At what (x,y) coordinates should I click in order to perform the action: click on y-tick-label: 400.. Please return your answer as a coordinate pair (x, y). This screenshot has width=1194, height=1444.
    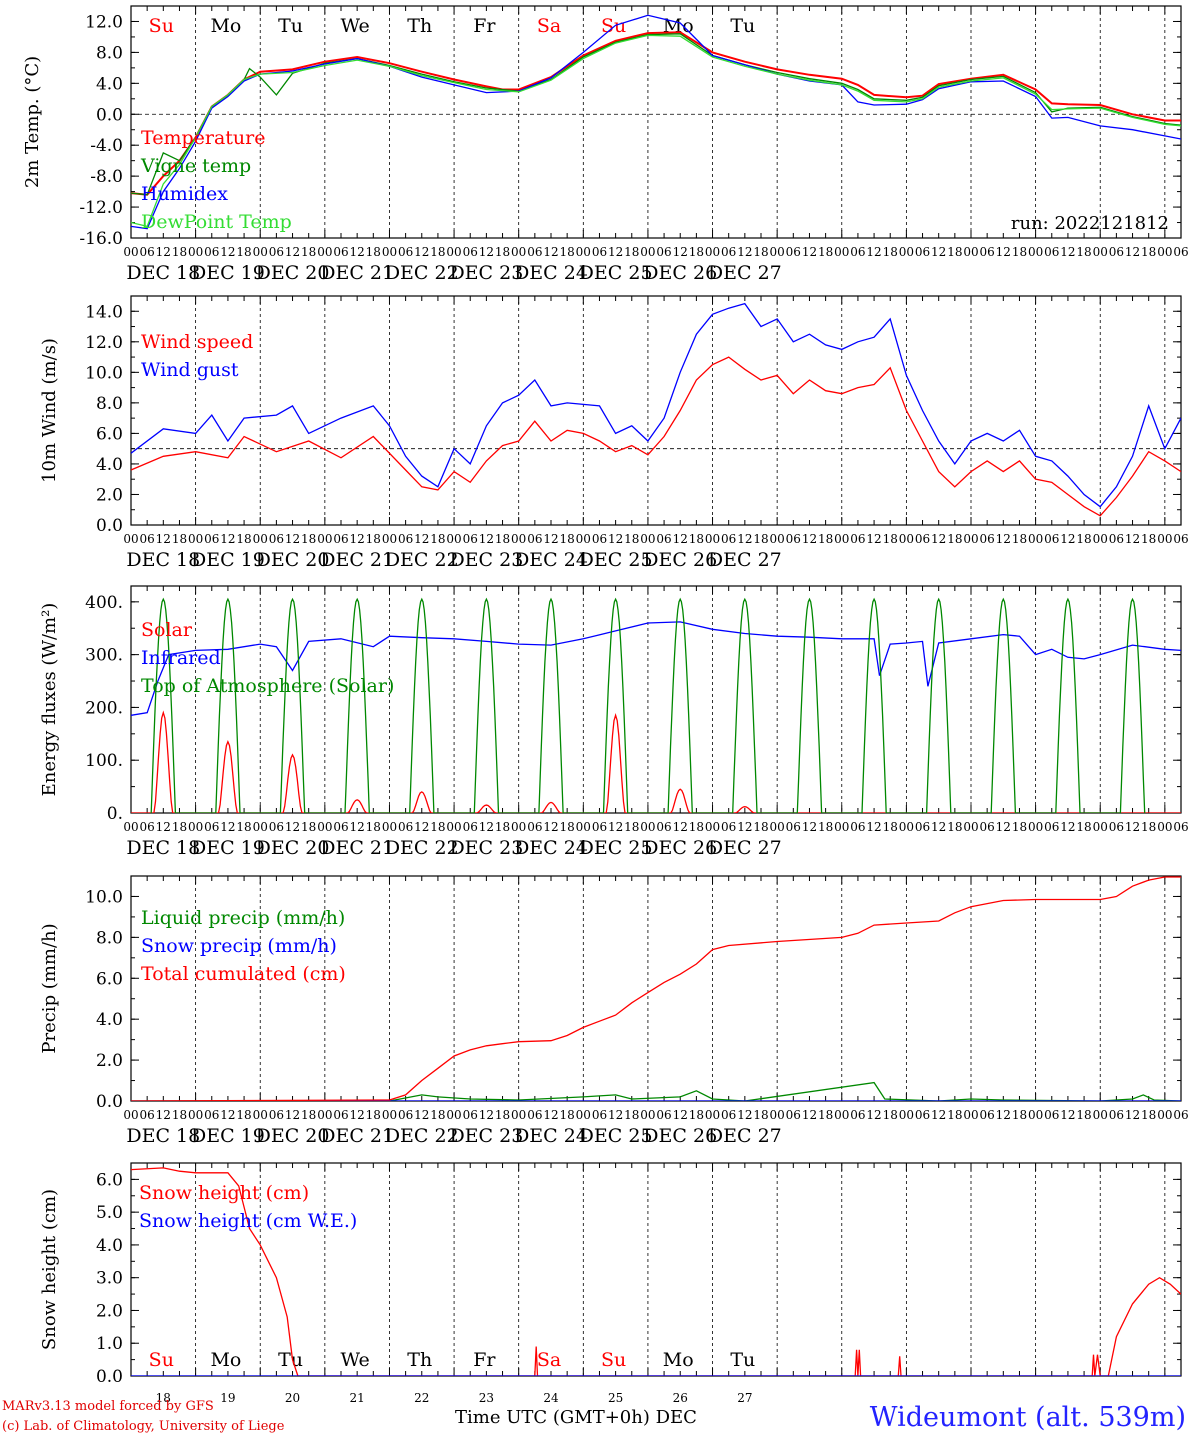
    Looking at the image, I should click on (104, 603).